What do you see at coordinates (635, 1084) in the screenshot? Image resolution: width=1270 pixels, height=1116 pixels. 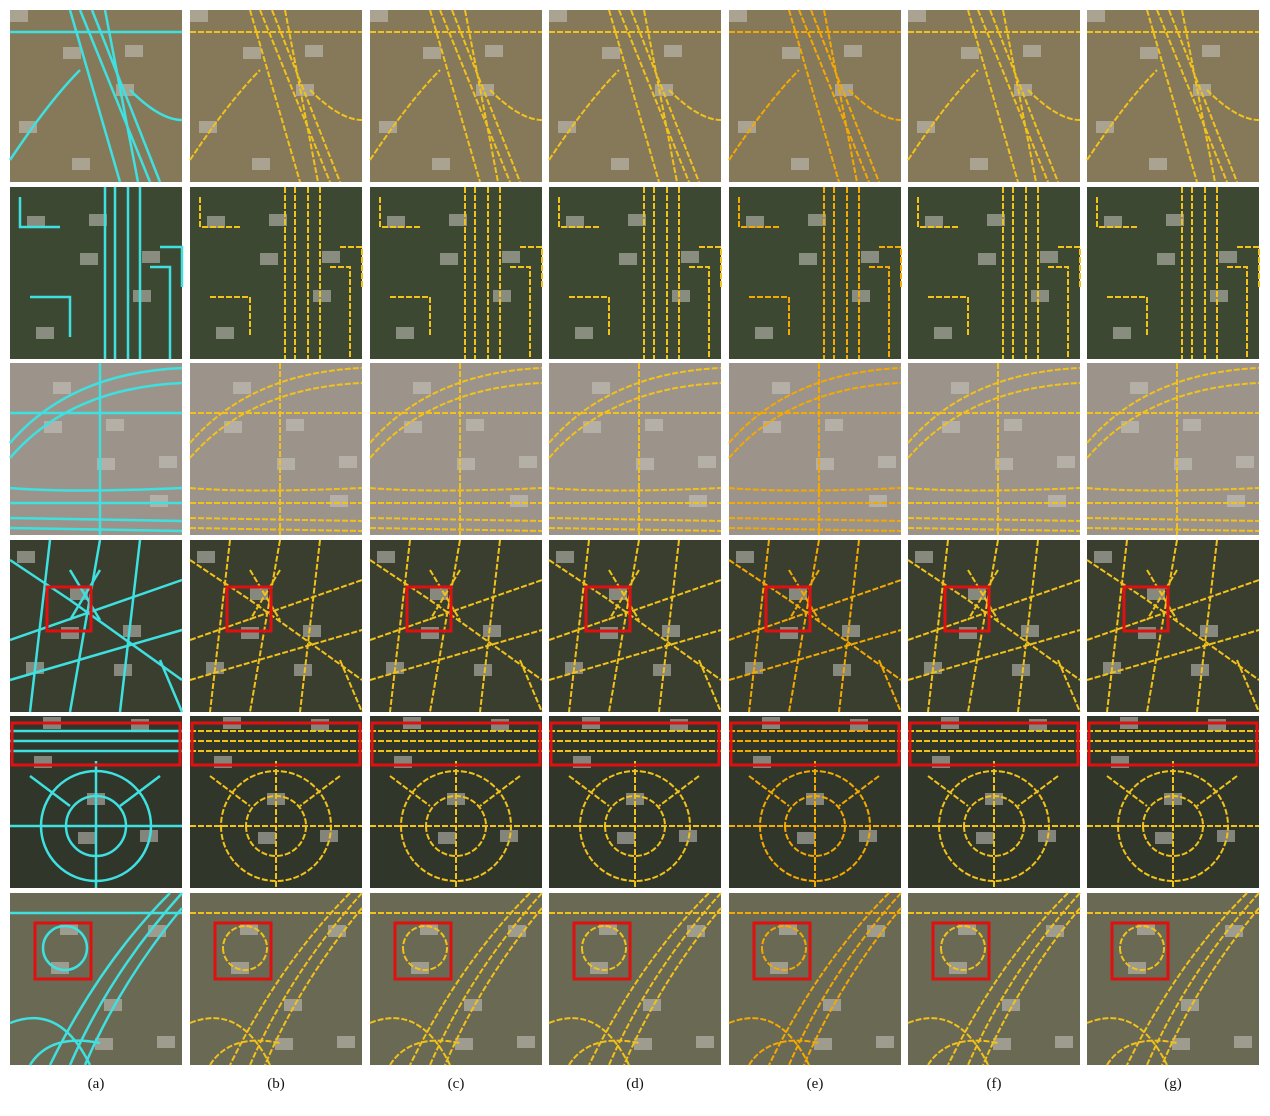 I see `column-label: (d)` at bounding box center [635, 1084].